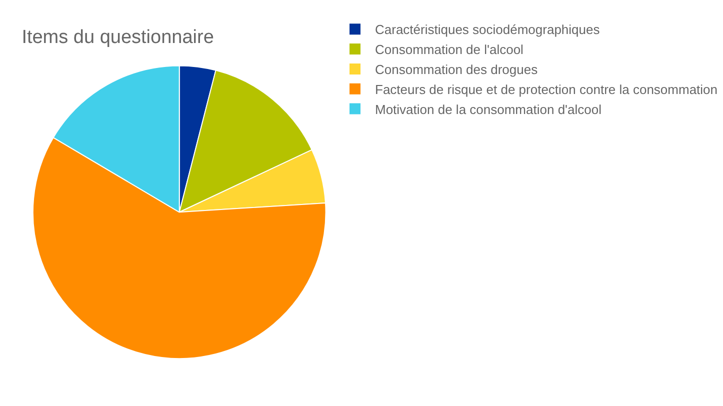  Describe the element at coordinates (118, 37) in the screenshot. I see `chart-title: Items du questionnaire` at that location.